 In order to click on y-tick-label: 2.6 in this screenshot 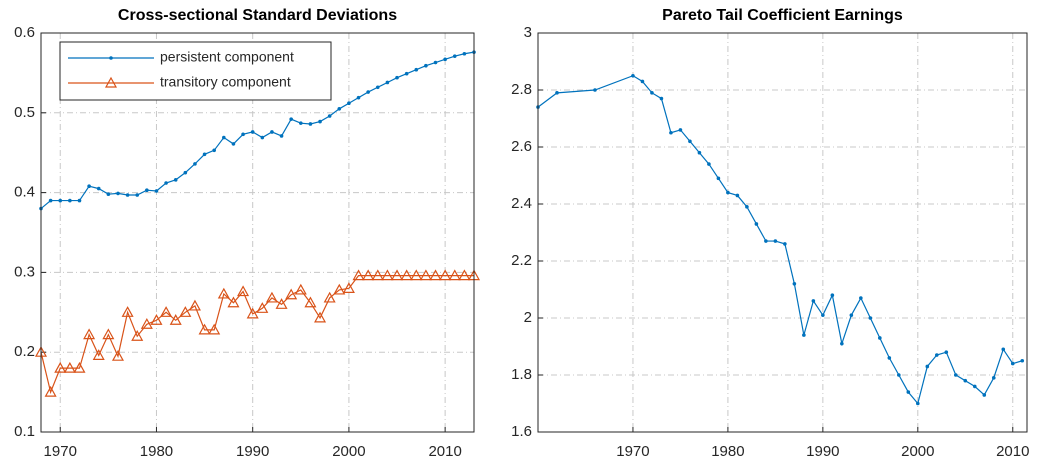, I will do `click(521, 146)`.